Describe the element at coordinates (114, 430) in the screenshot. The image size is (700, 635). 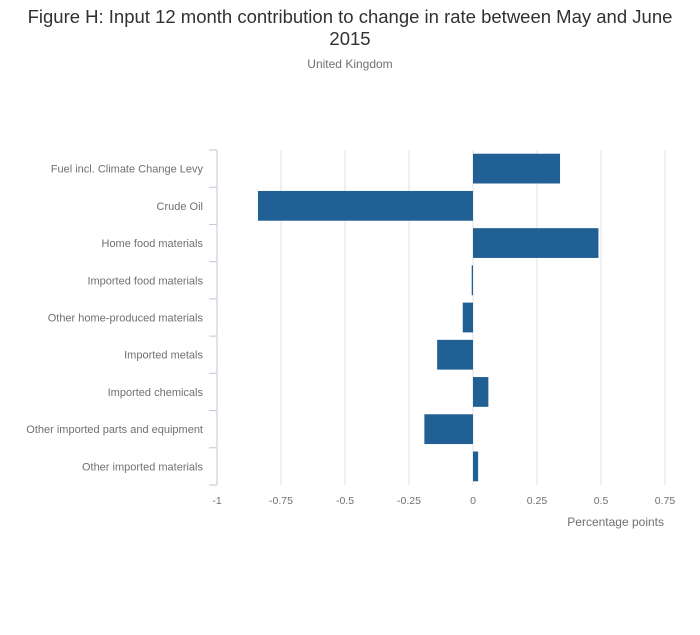
I see `category-label: Other imported parts and equipment` at that location.